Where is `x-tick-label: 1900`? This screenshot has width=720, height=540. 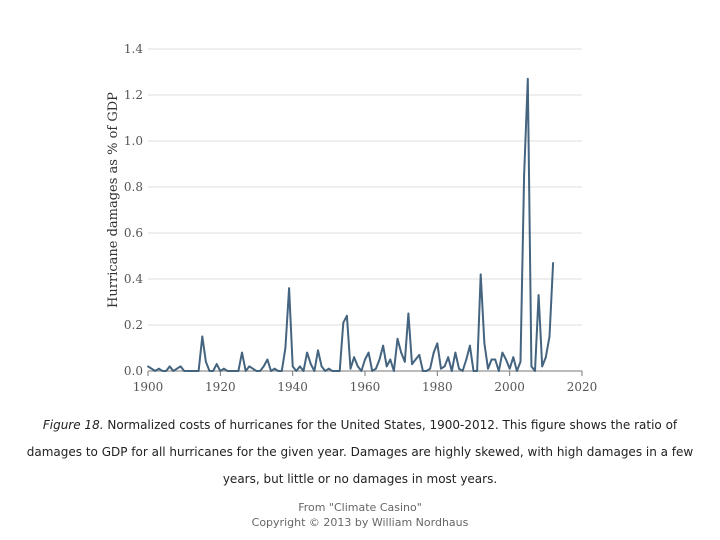
x-tick-label: 1900 is located at coordinates (148, 387).